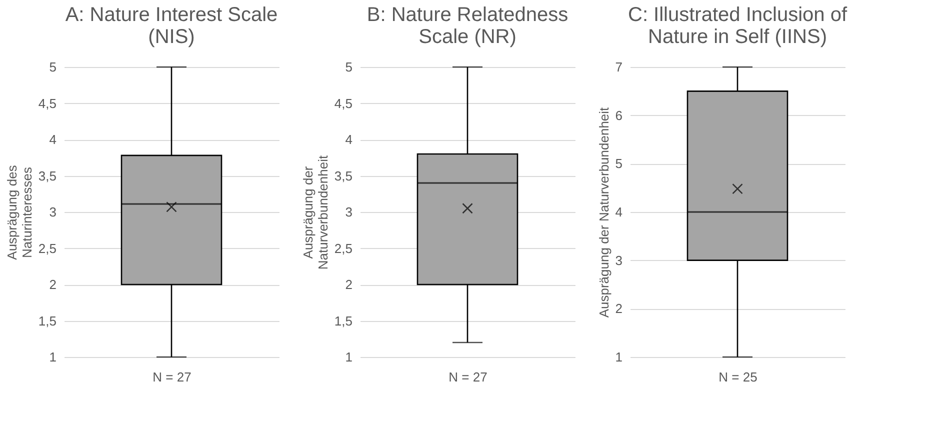  What do you see at coordinates (618, 67) in the screenshot?
I see `y-tick-label: 7` at bounding box center [618, 67].